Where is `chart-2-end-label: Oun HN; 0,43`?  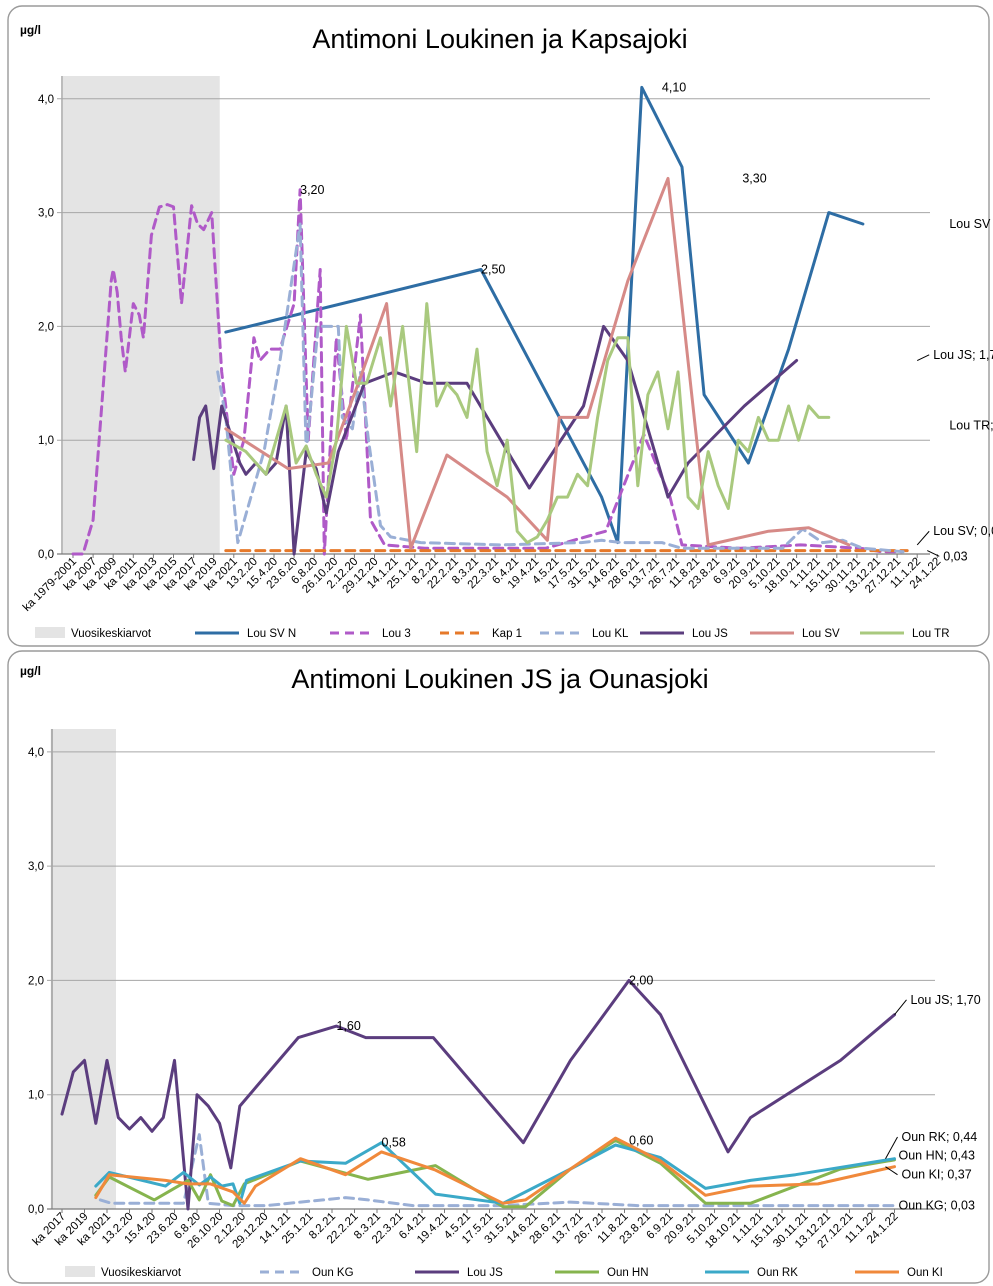 chart-2-end-label: Oun HN; 0,43 is located at coordinates (937, 1155).